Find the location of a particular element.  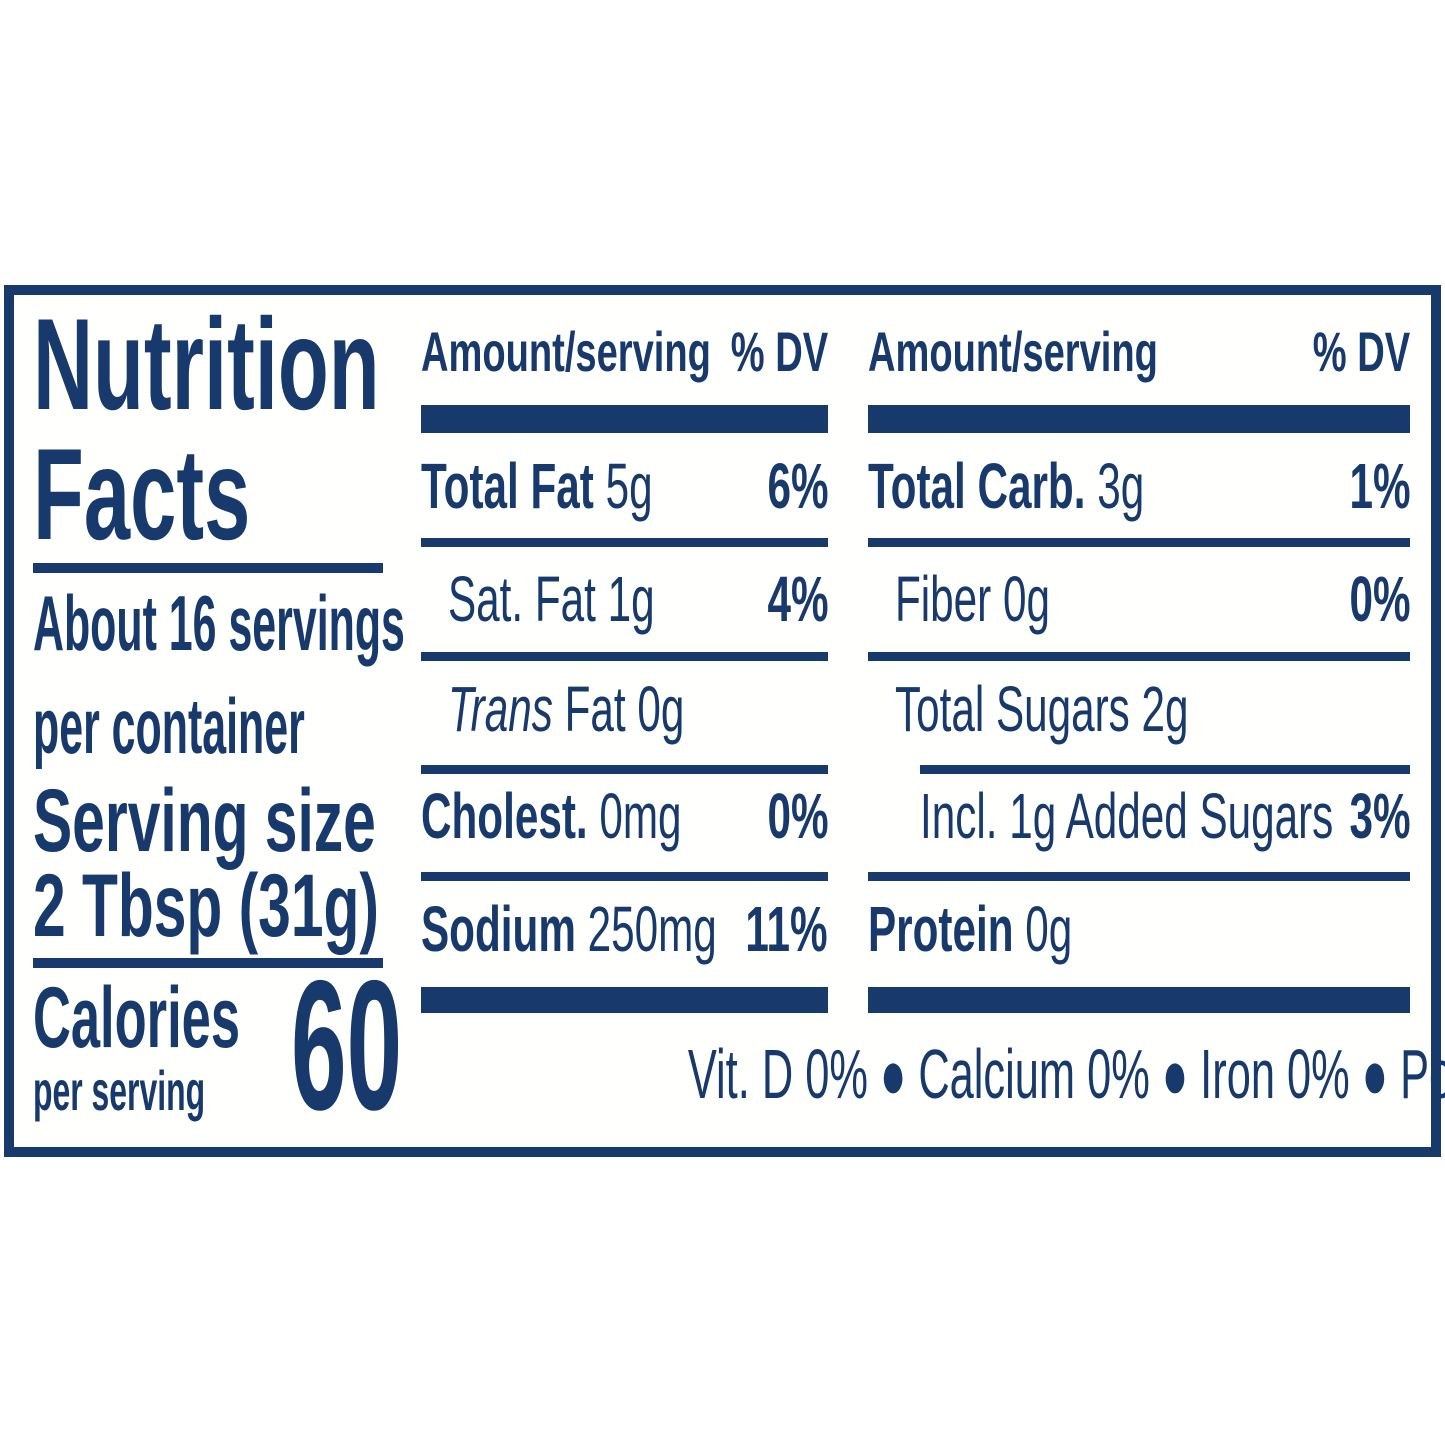

serving-size-value: 2 Tbsp (31g) is located at coordinates (206, 905).